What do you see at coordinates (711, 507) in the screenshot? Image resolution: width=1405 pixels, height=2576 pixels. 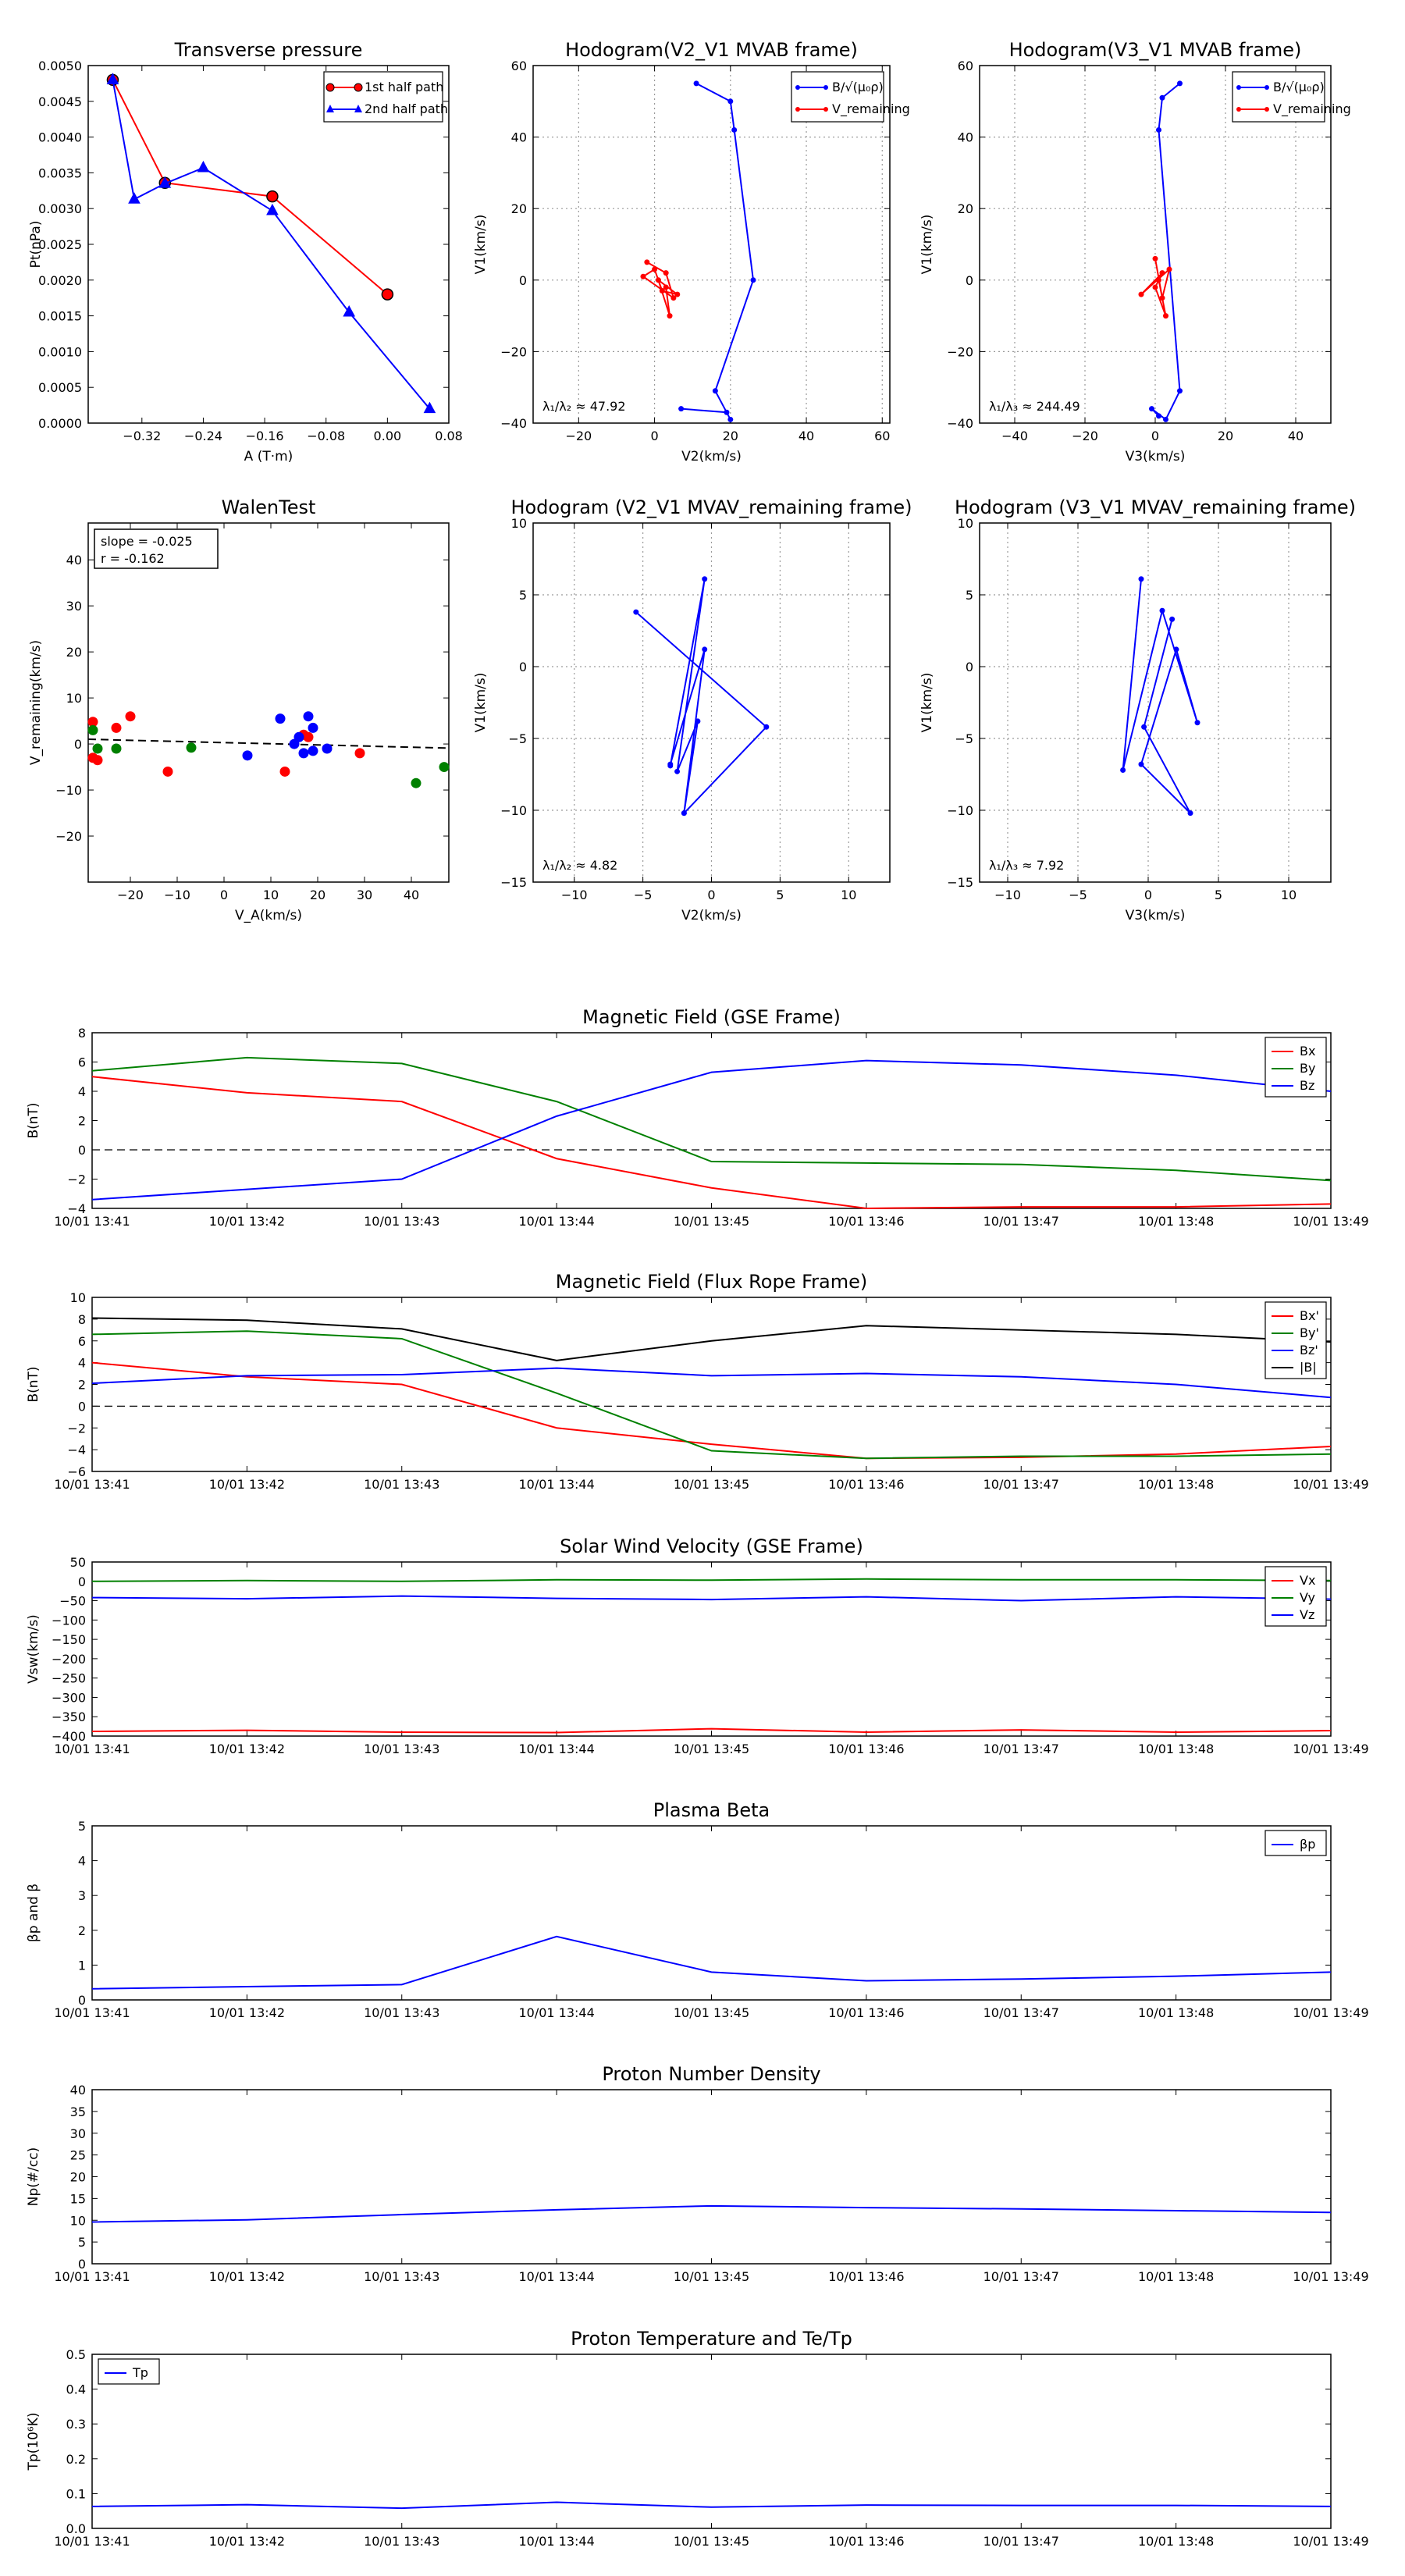 I see `chart-title: Hodogram (V2_V1 MVAV_remaining frame)` at bounding box center [711, 507].